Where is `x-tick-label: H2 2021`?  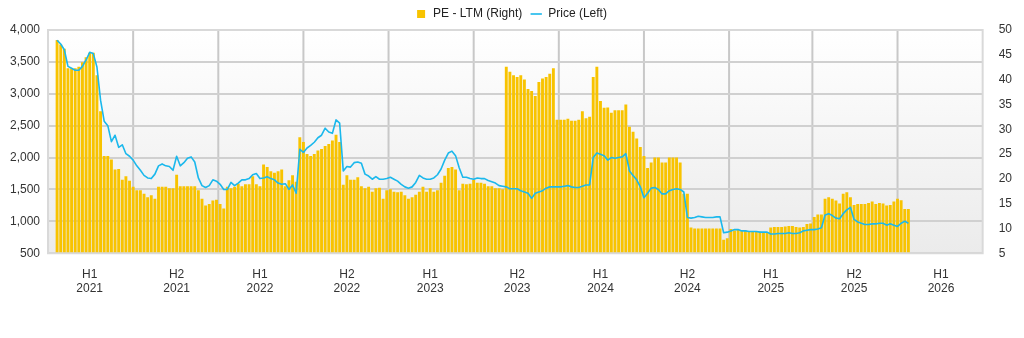
x-tick-label: H2 2021 is located at coordinates (177, 281).